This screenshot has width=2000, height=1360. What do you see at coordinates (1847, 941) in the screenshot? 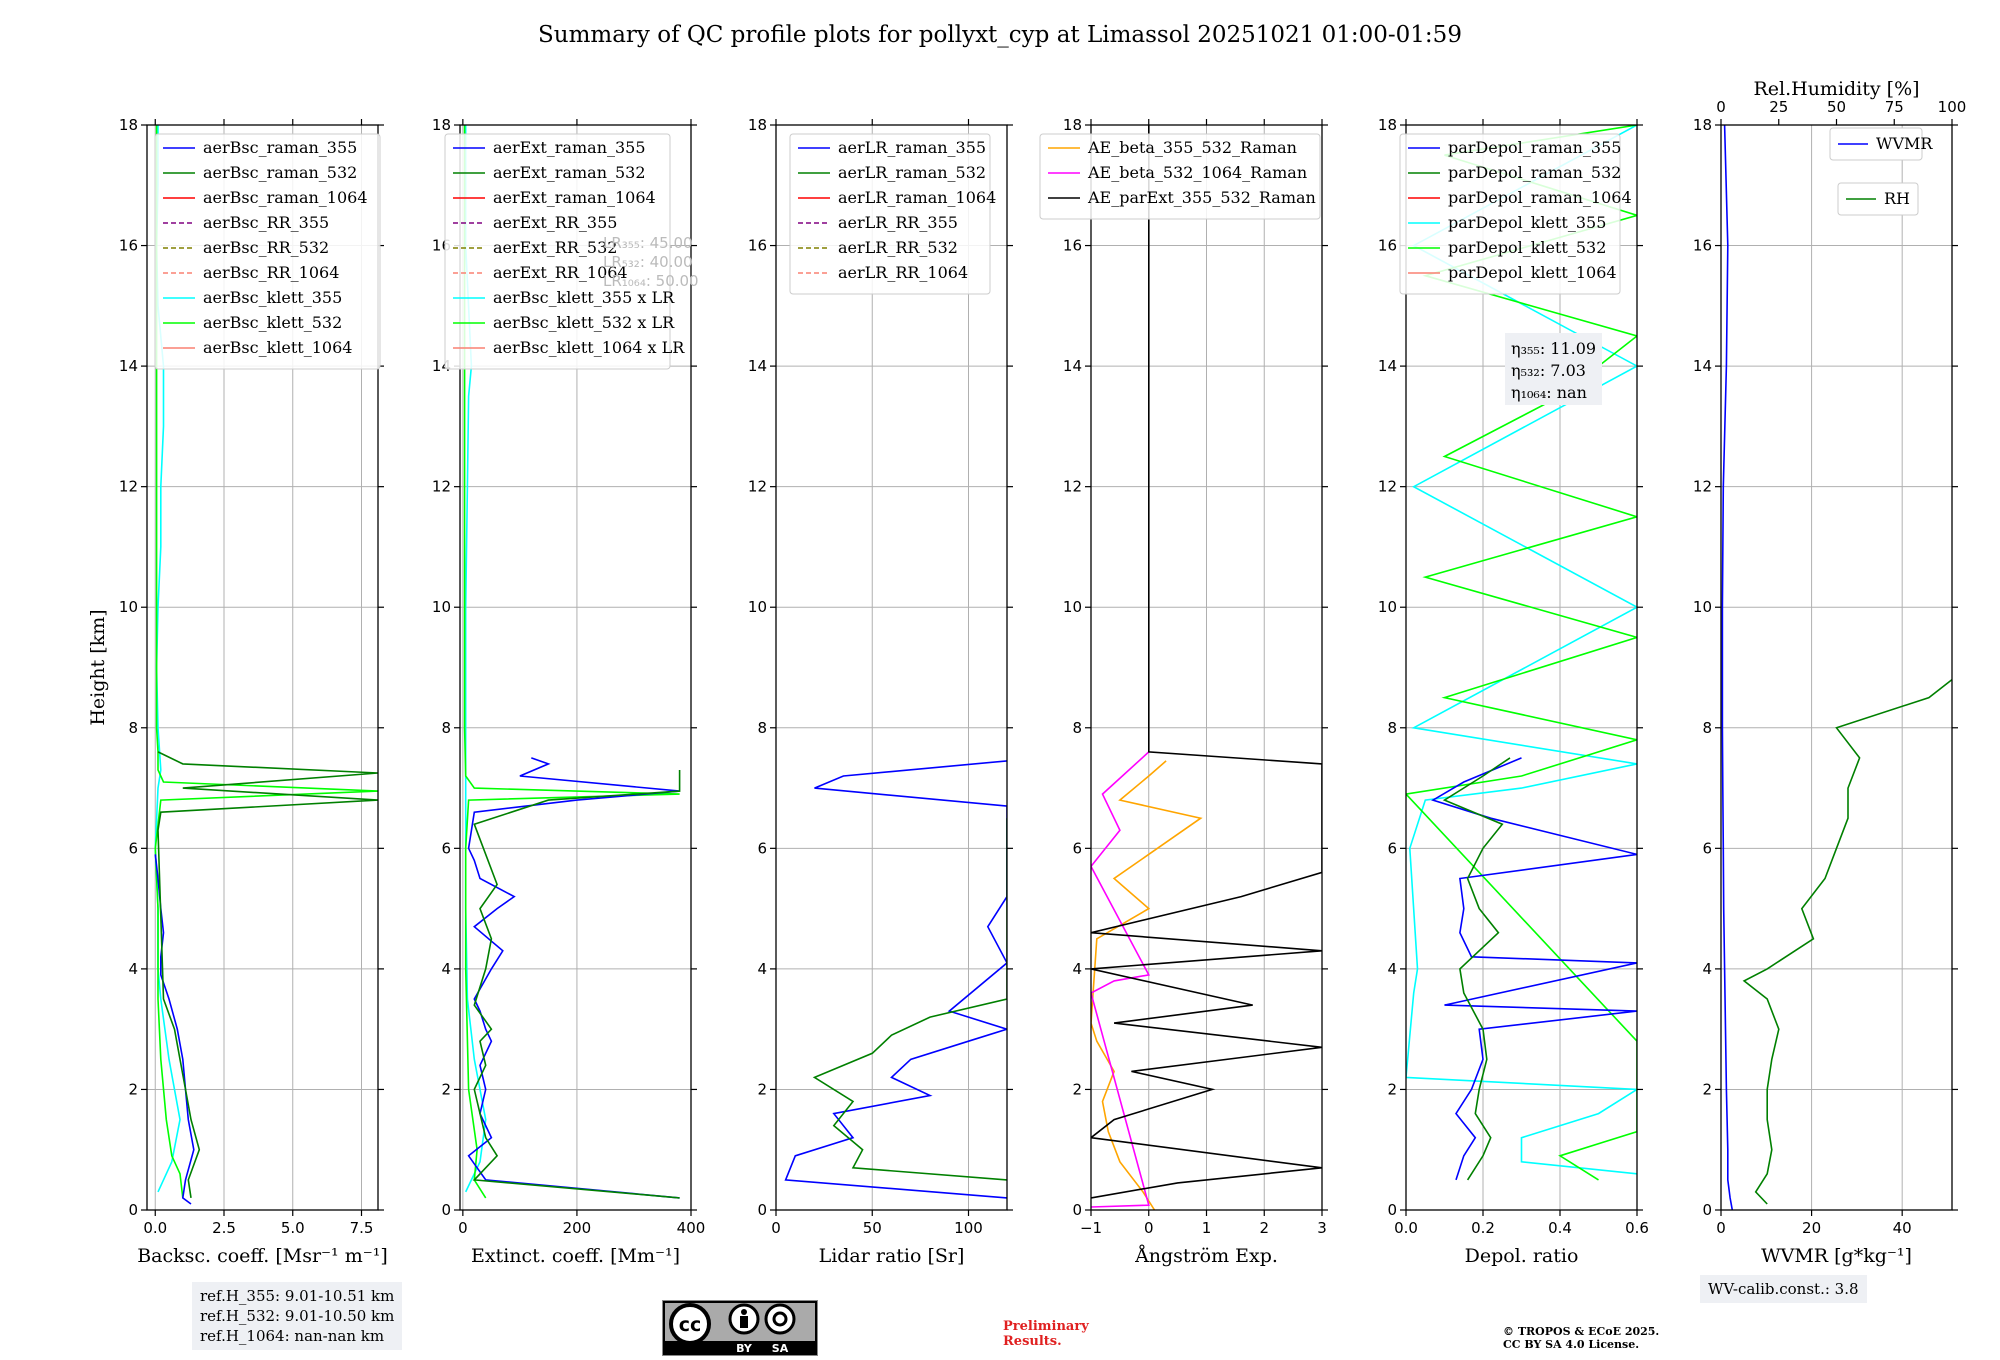
I see `series-RH` at bounding box center [1847, 941].